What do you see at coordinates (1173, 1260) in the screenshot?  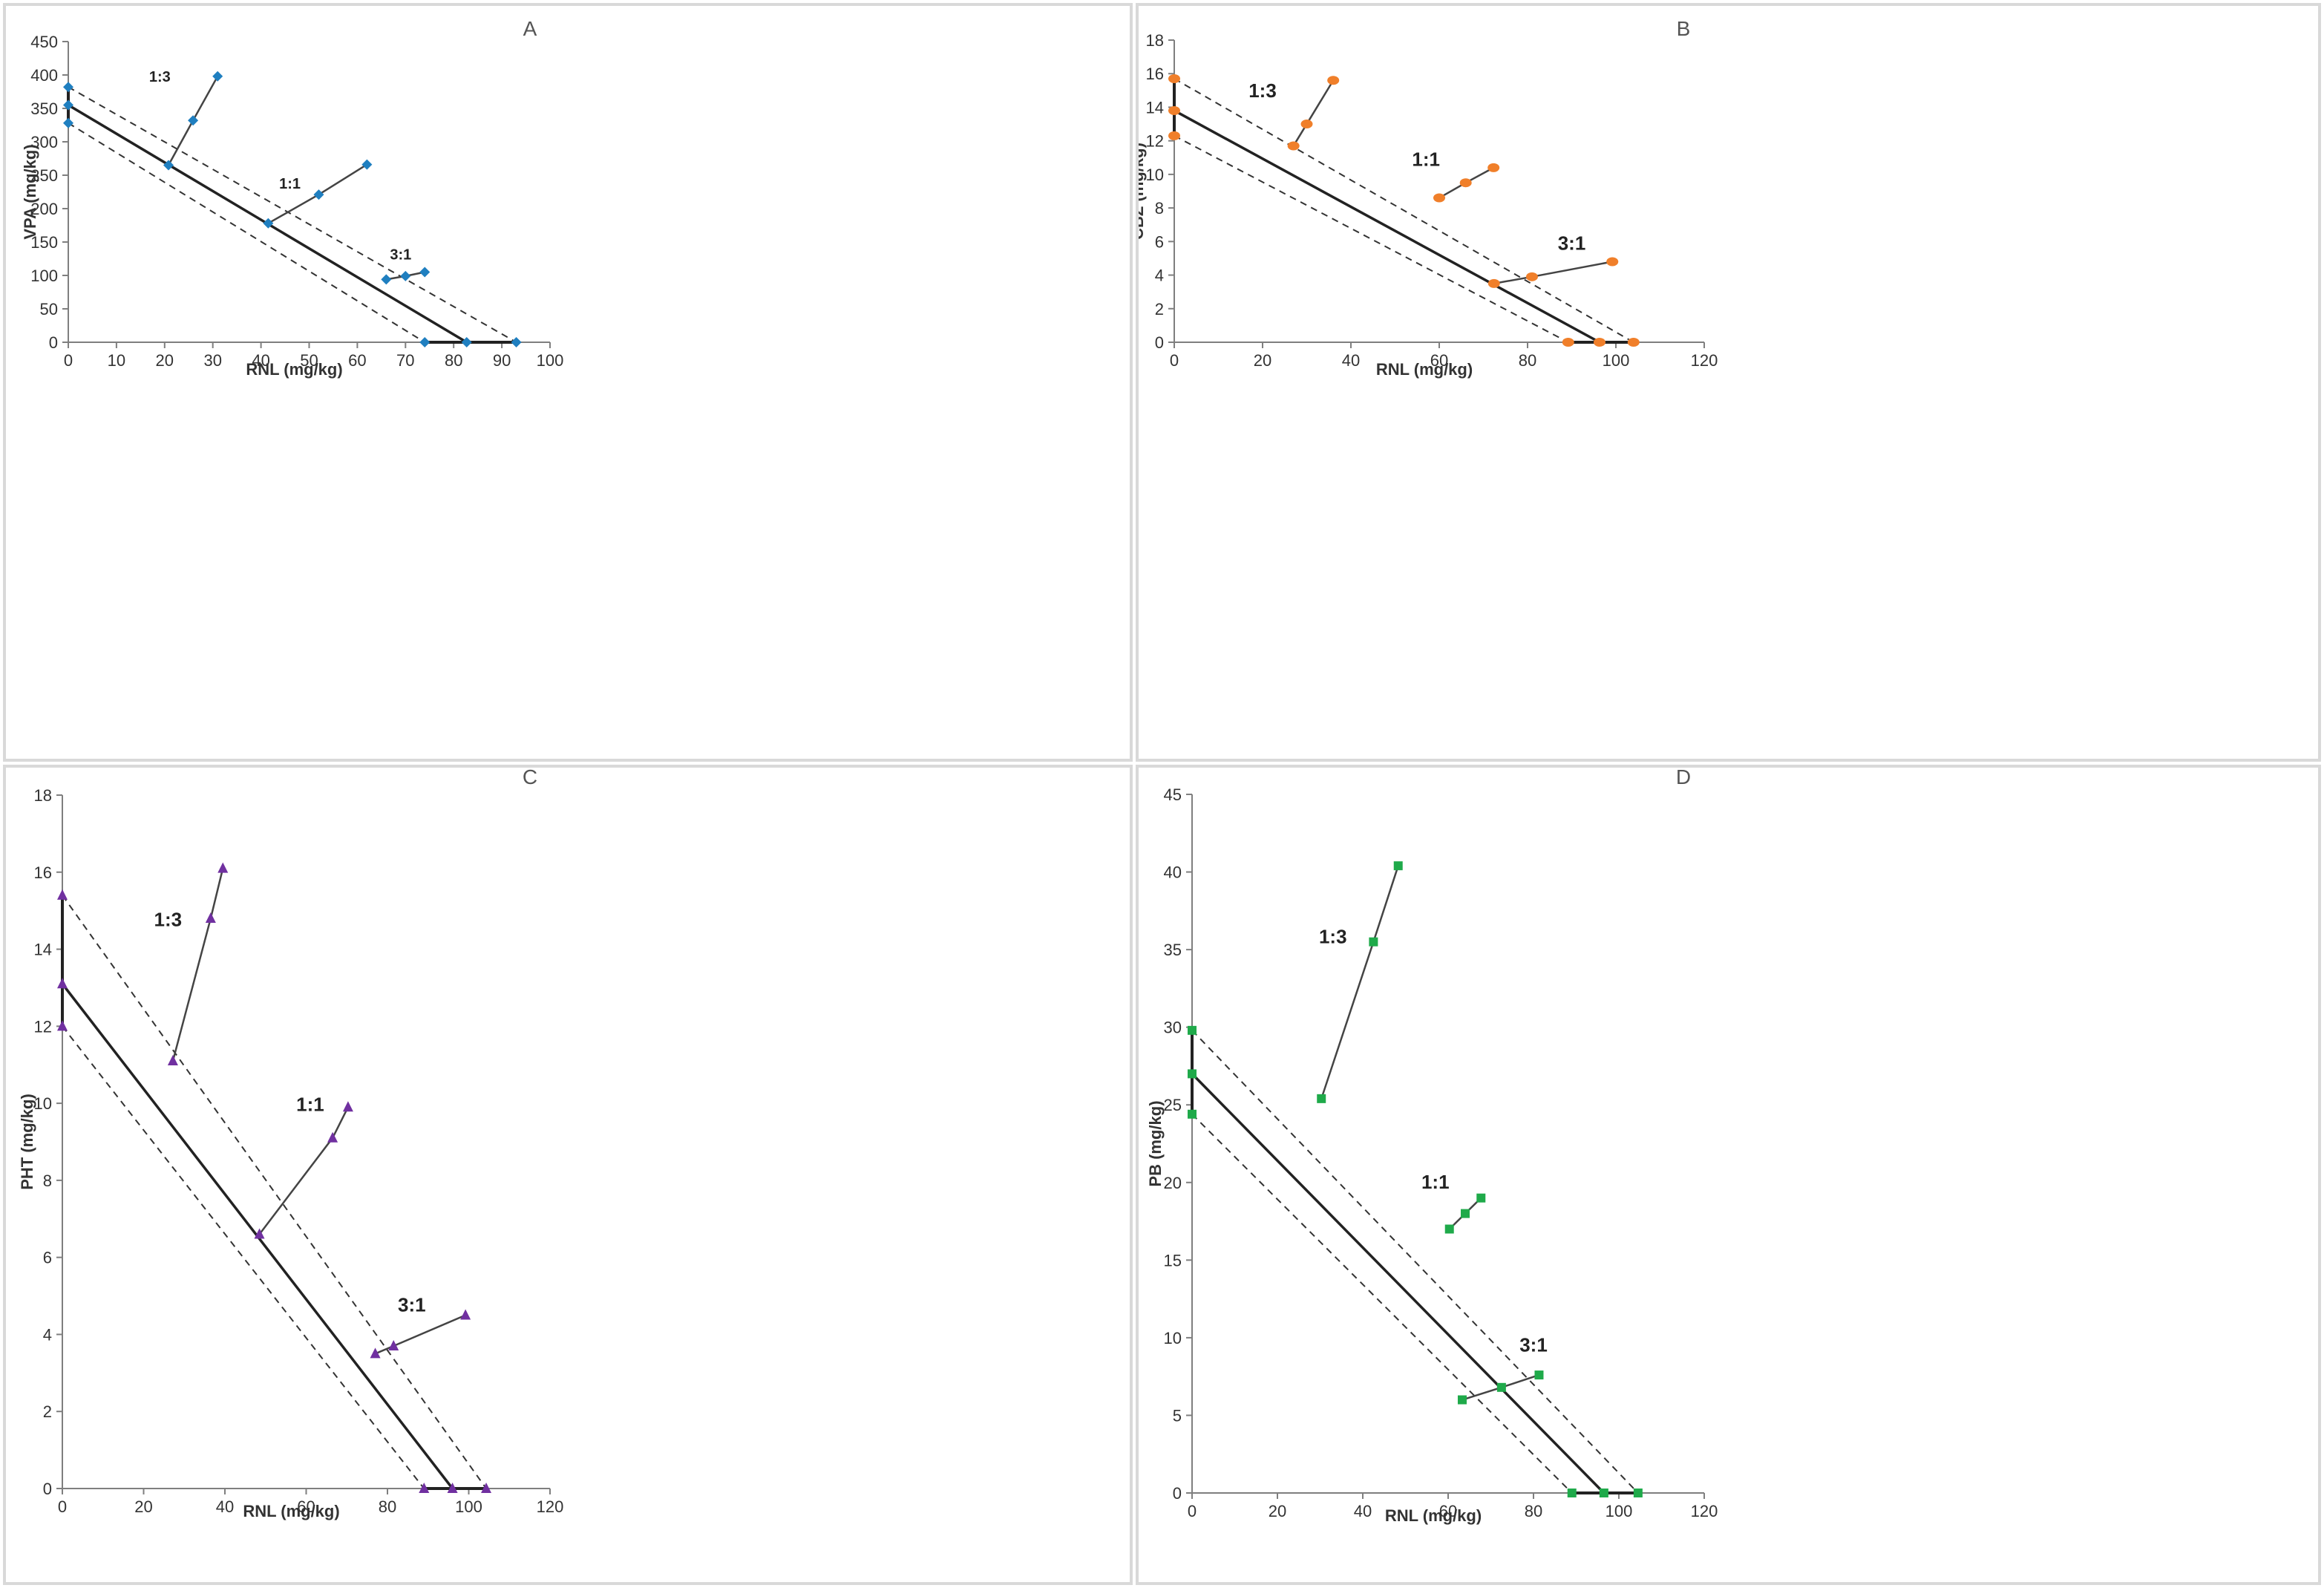 I see `y-tick-label: 15` at bounding box center [1173, 1260].